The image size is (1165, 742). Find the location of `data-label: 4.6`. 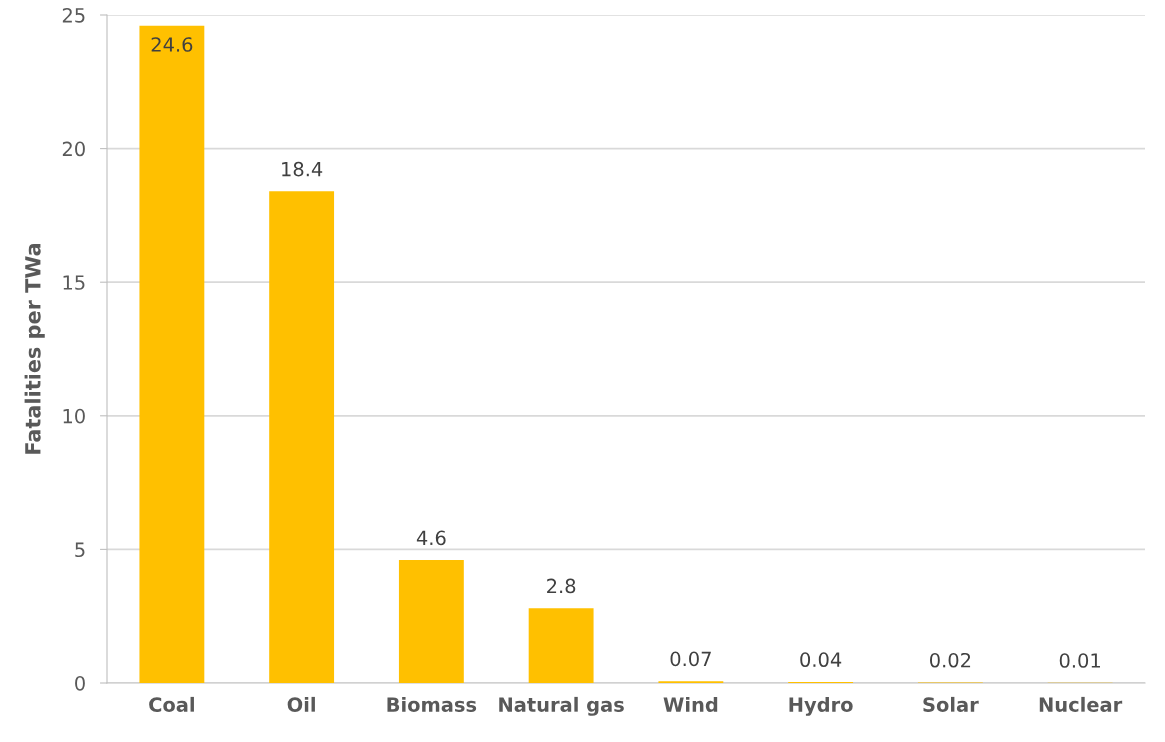

data-label: 4.6 is located at coordinates (431, 538).